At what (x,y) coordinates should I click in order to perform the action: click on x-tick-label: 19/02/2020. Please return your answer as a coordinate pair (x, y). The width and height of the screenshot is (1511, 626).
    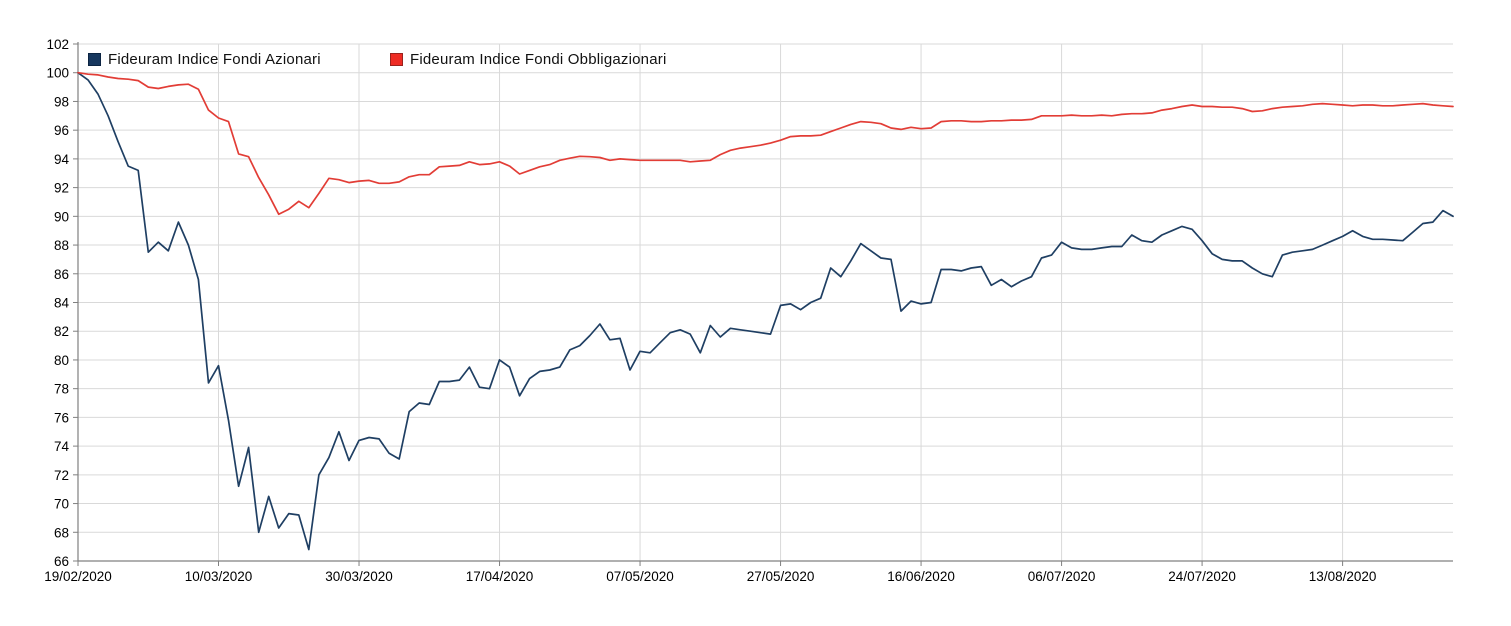
    Looking at the image, I should click on (78, 576).